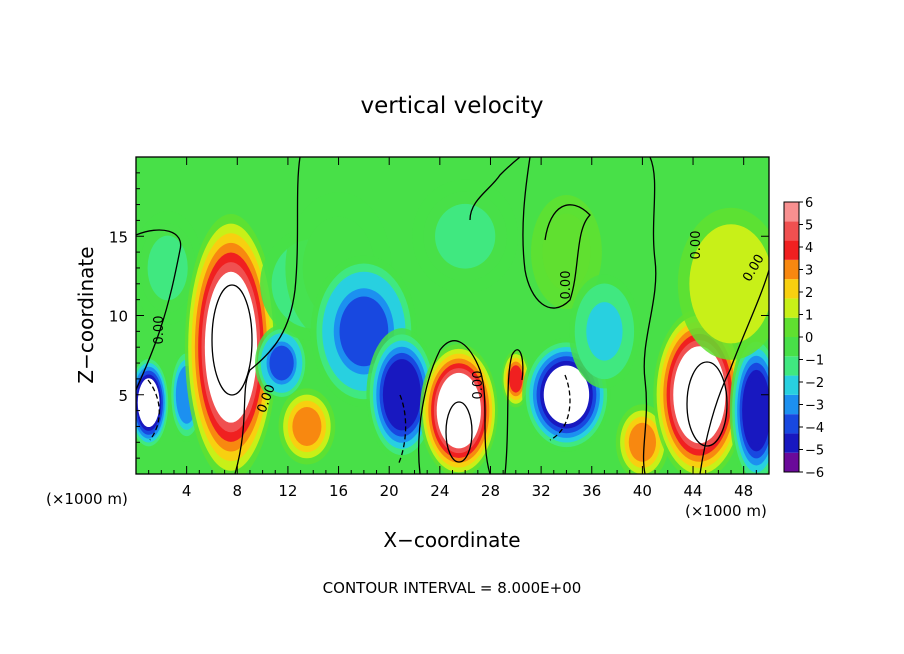 The width and height of the screenshot is (904, 654). Describe the element at coordinates (389, 491) in the screenshot. I see `x-tick-label: 20` at that location.